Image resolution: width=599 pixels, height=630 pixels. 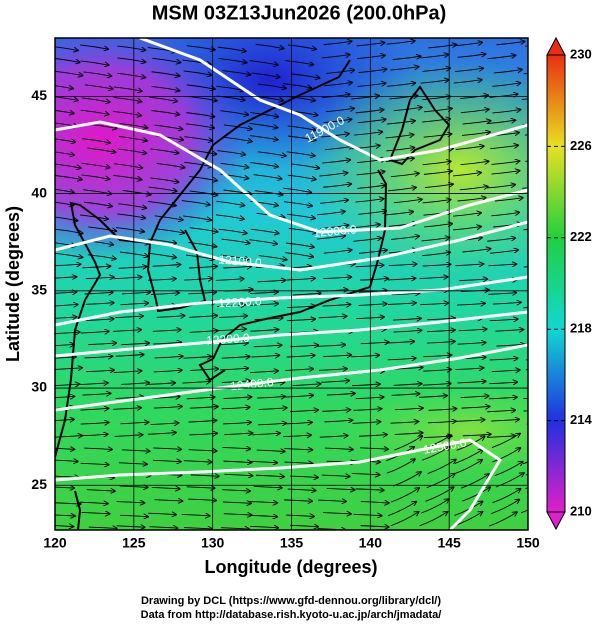 What do you see at coordinates (299, 13) in the screenshot?
I see `title: MSM 03Z13Jun2026 (200.0hPa)` at bounding box center [299, 13].